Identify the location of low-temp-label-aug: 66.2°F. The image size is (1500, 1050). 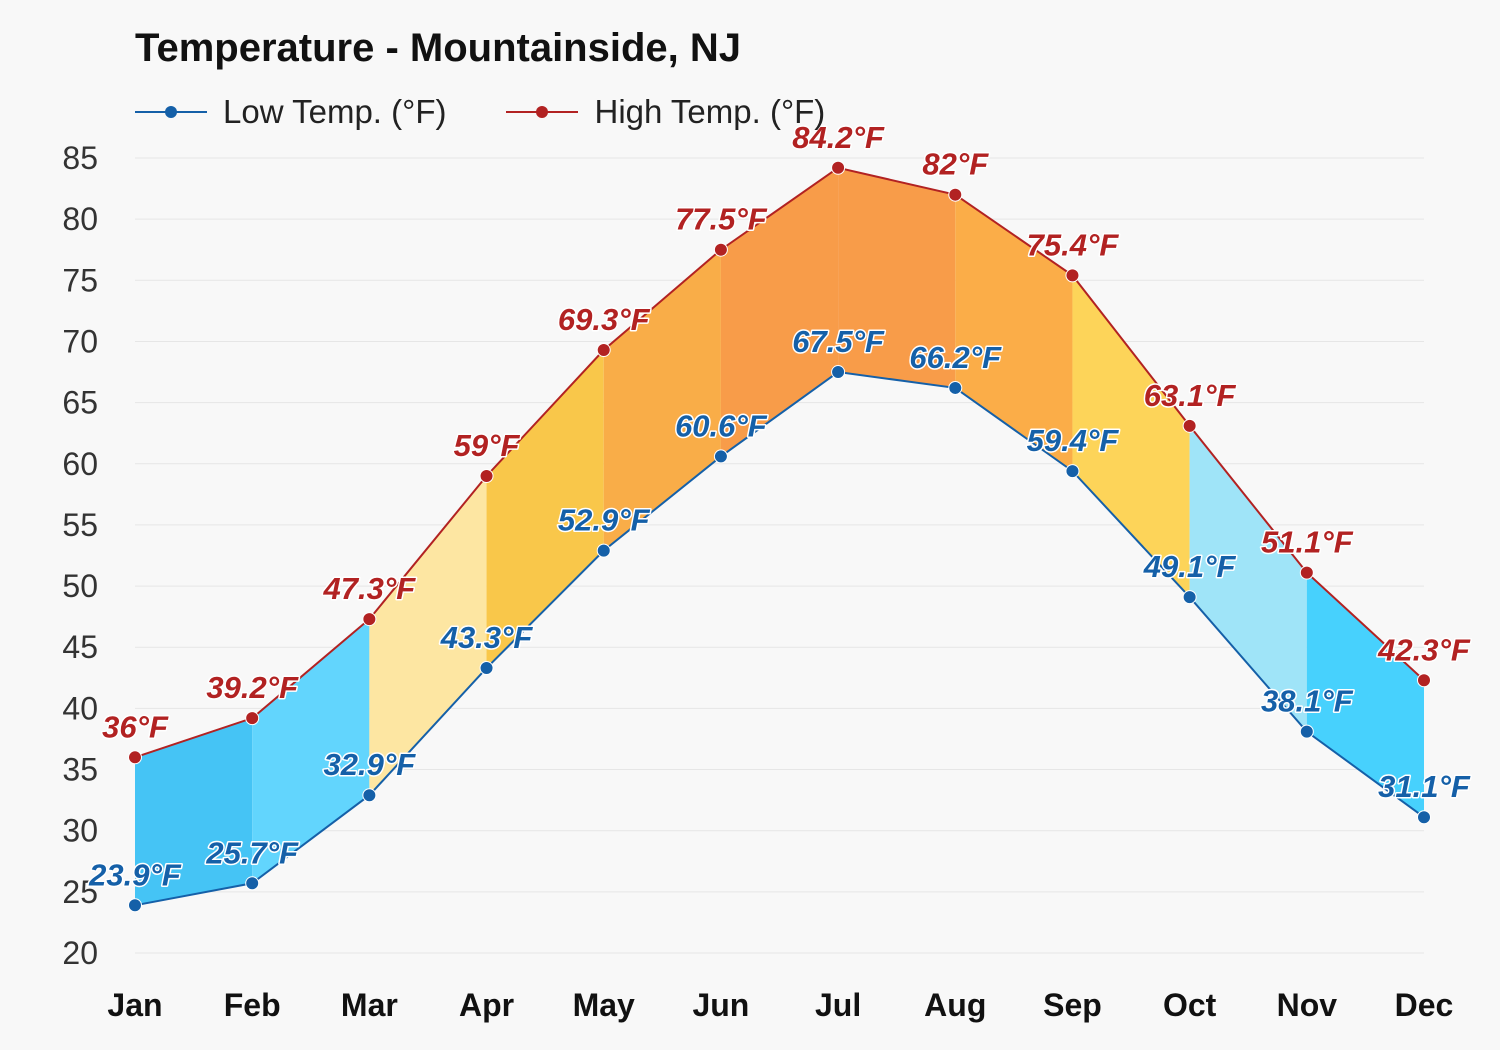
(955, 357).